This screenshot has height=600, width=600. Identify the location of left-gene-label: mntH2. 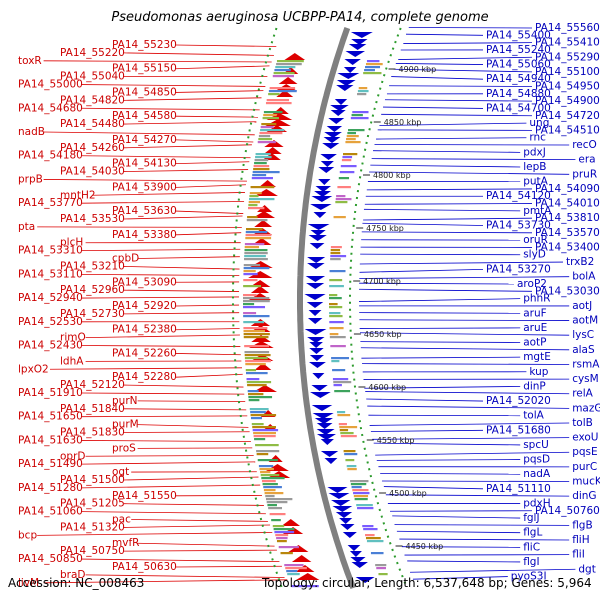
(78, 195).